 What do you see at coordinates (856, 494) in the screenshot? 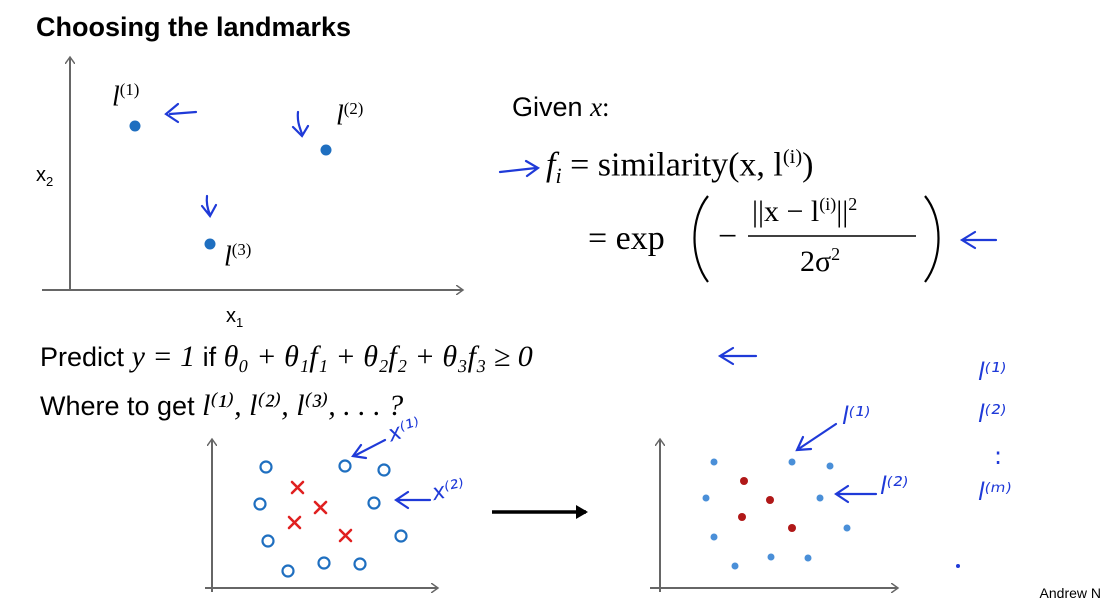
I see `hand-arrow-l2-br` at bounding box center [856, 494].